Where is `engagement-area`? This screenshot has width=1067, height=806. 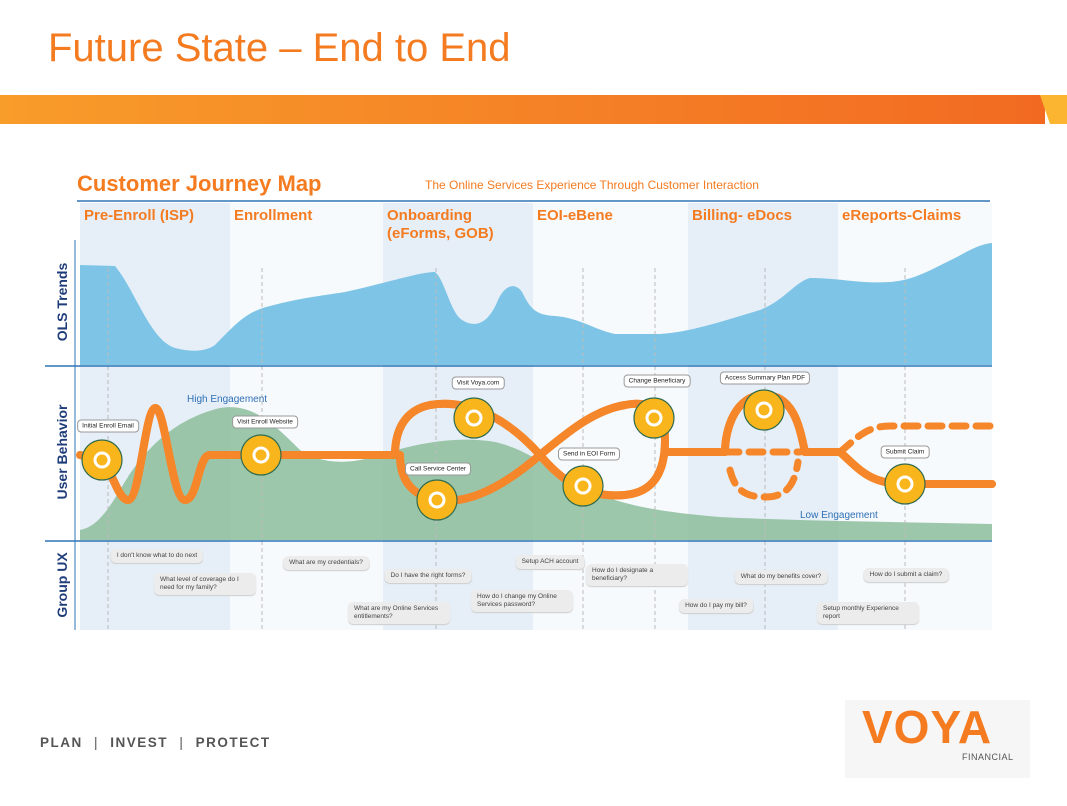 engagement-area is located at coordinates (536, 473).